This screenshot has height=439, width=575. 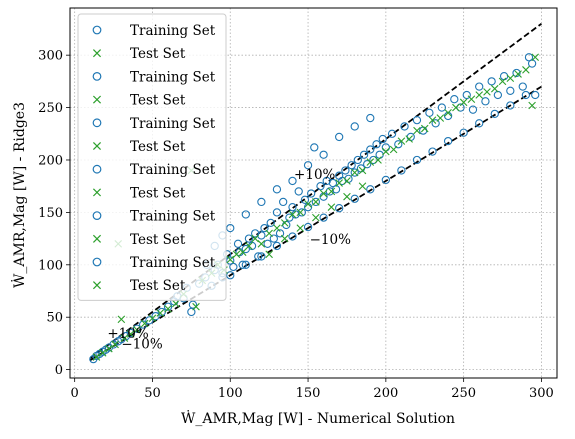 What do you see at coordinates (230, 393) in the screenshot?
I see `x-tick-label: 100` at bounding box center [230, 393].